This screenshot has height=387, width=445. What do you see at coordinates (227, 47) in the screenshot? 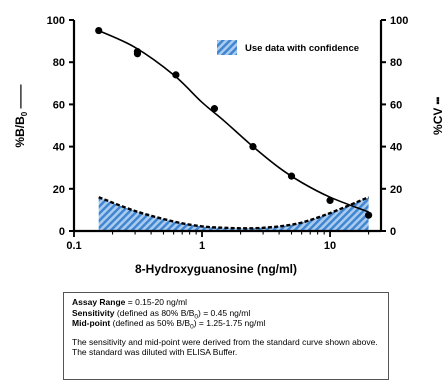
I see `legend-swatch` at bounding box center [227, 47].